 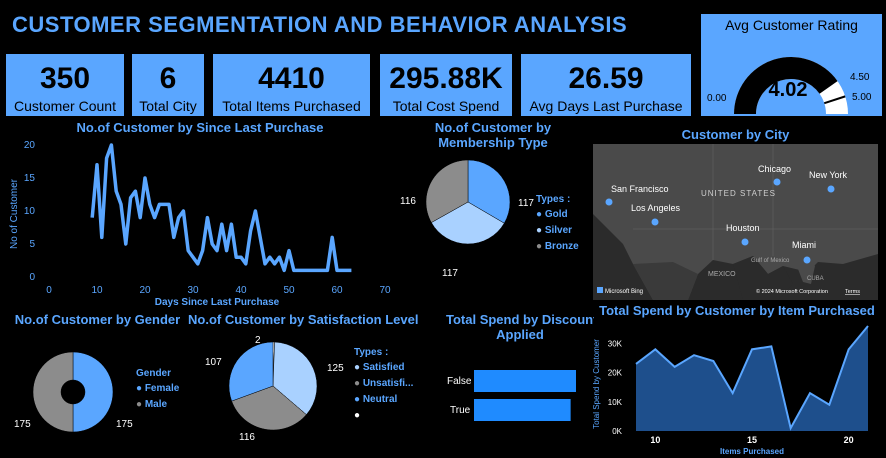 I want to click on line-x-tick: 10, so click(x=97, y=290).